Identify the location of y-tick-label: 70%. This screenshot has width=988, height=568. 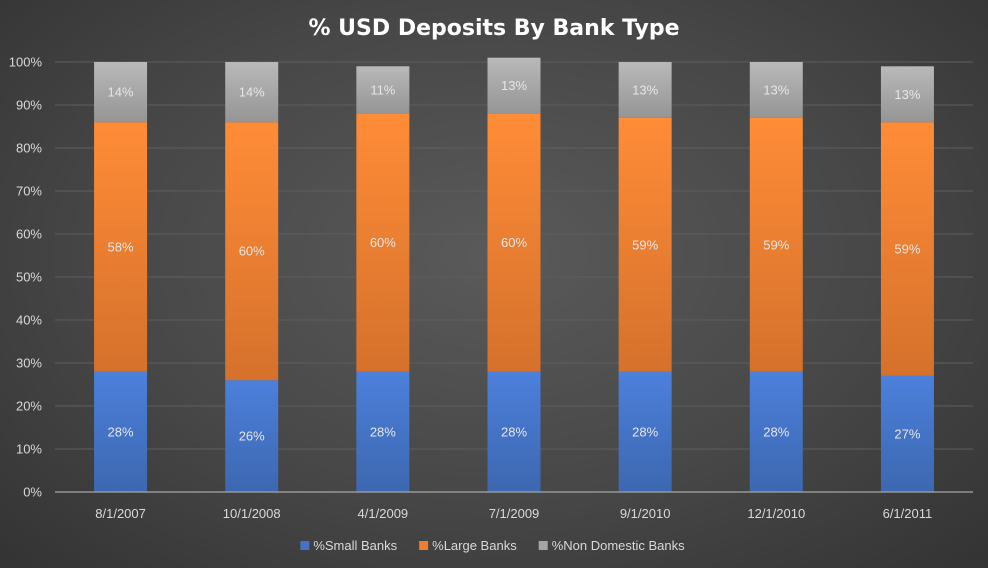
(29, 191).